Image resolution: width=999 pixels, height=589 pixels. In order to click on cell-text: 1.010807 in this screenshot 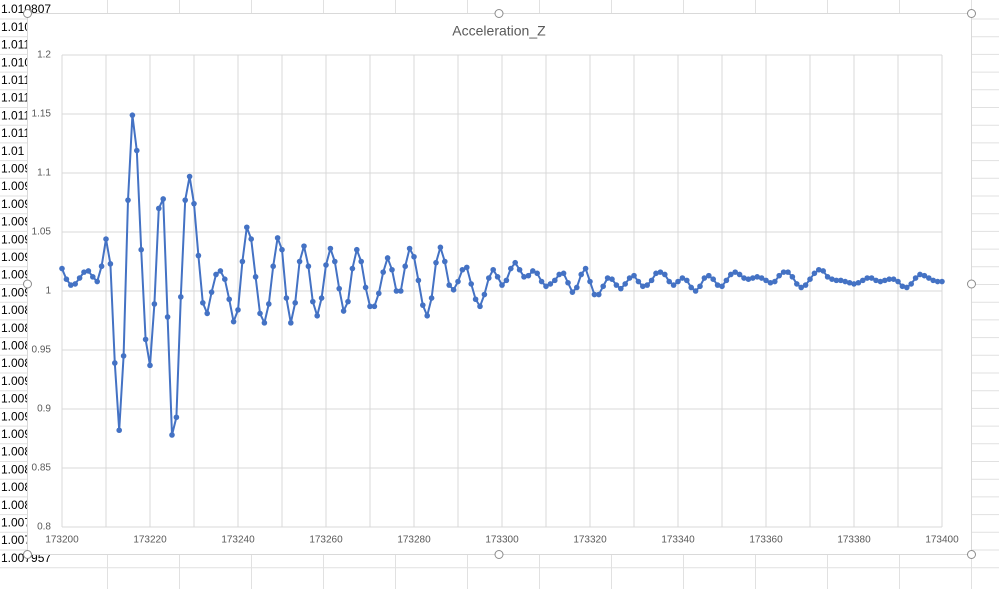, I will do `click(26, 9)`.